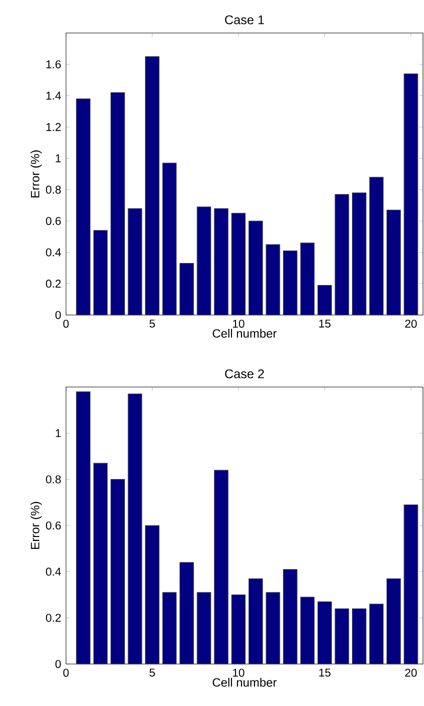 This screenshot has height=706, width=424. What do you see at coordinates (53, 96) in the screenshot?
I see `y-tick-label: 1.4` at bounding box center [53, 96].